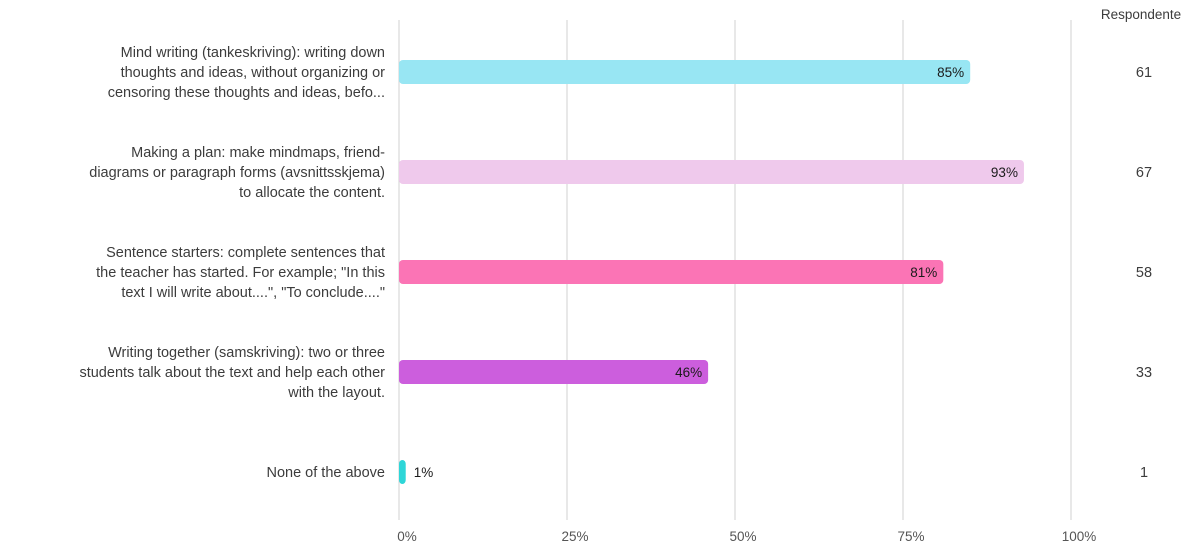 Image resolution: width=1192 pixels, height=545 pixels. What do you see at coordinates (312, 193) in the screenshot?
I see `category-label-line: to allocate the content.` at bounding box center [312, 193].